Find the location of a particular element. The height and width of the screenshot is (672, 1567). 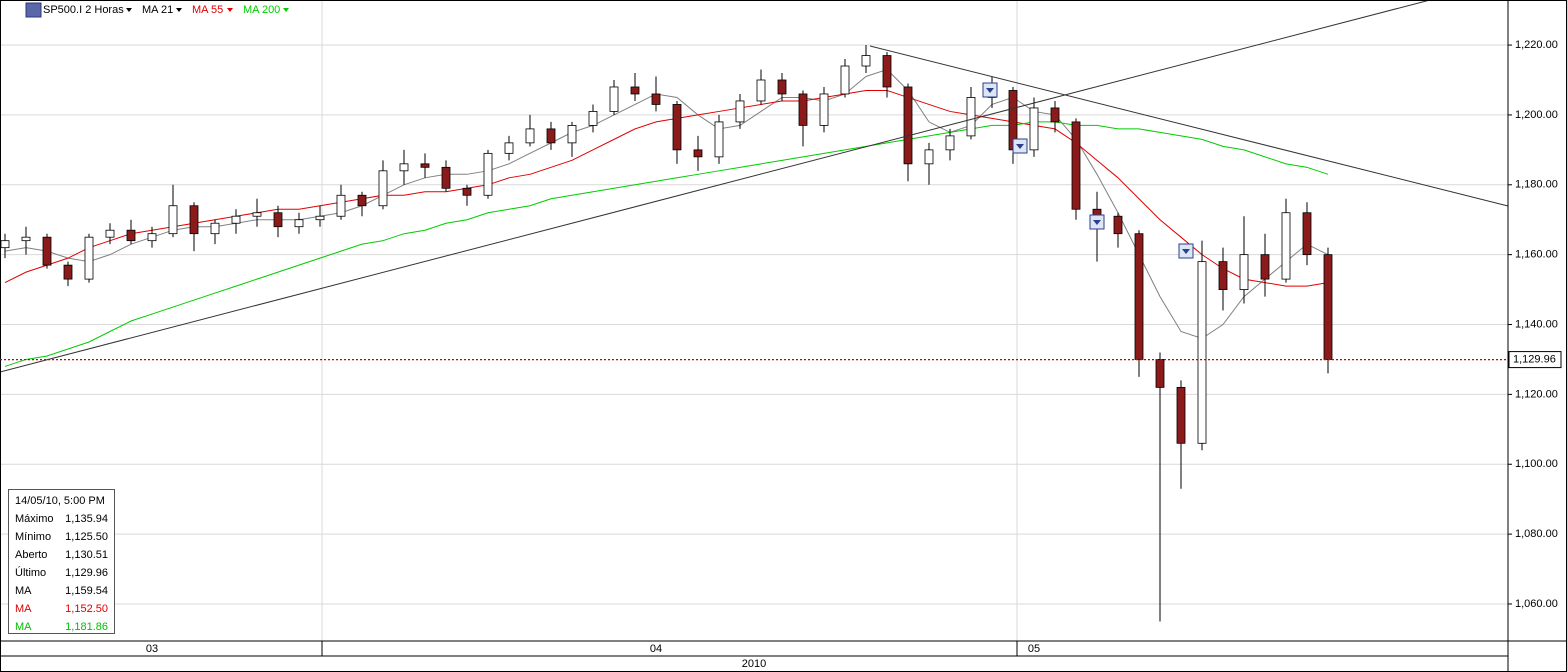

info-value: 1,159.54 is located at coordinates (86, 591).